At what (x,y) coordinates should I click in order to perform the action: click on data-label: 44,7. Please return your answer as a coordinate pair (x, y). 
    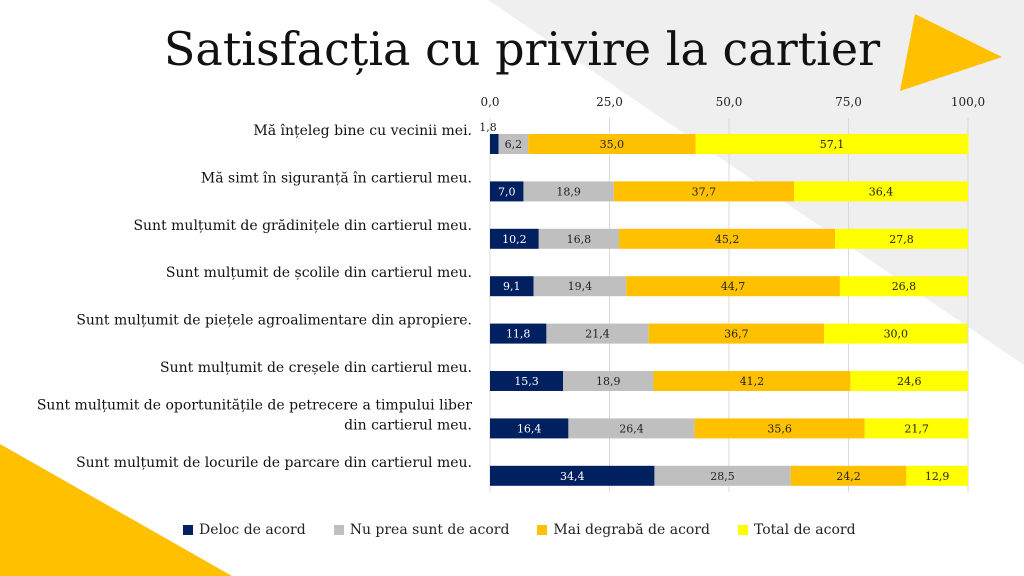
    Looking at the image, I should click on (733, 286).